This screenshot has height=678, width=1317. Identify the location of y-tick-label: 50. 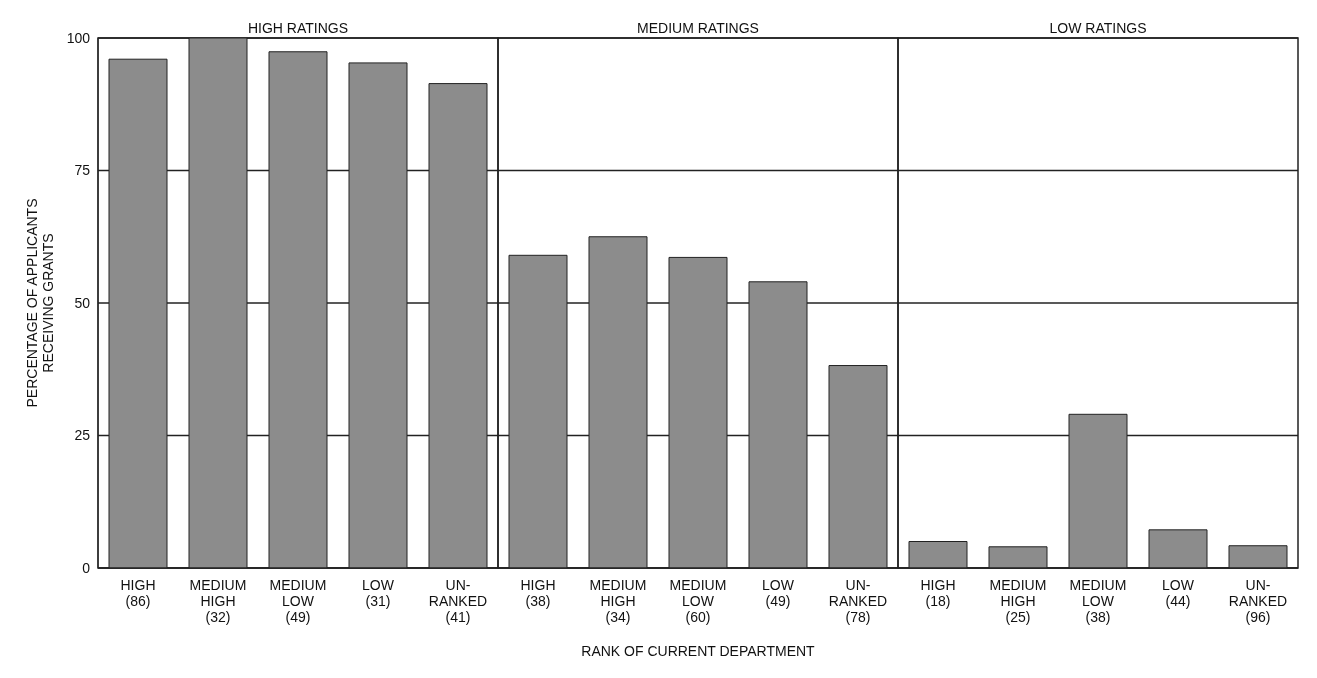
(82, 302).